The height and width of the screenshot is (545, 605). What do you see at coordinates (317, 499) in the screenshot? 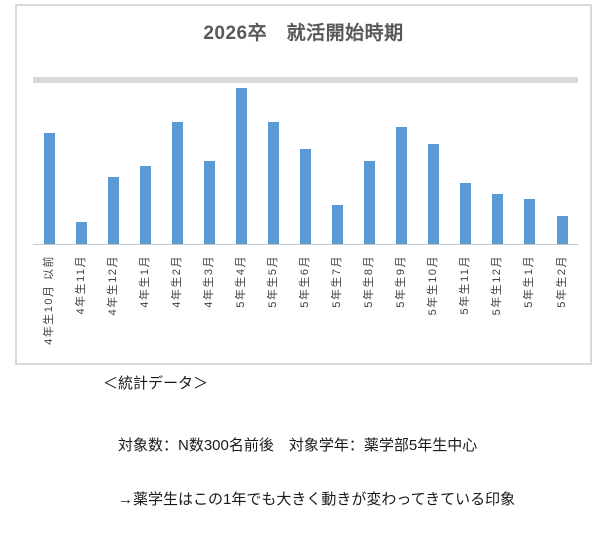
I see `stats-notes-line-impression: →薬学生はこの1年でも大きく動きが変わってきている印象` at bounding box center [317, 499].